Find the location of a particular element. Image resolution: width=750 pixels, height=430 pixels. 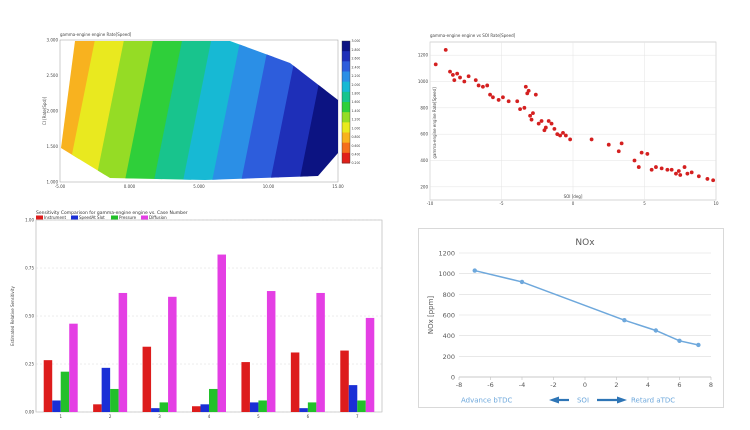

colorbar-label: 2.400 is located at coordinates (356, 67).